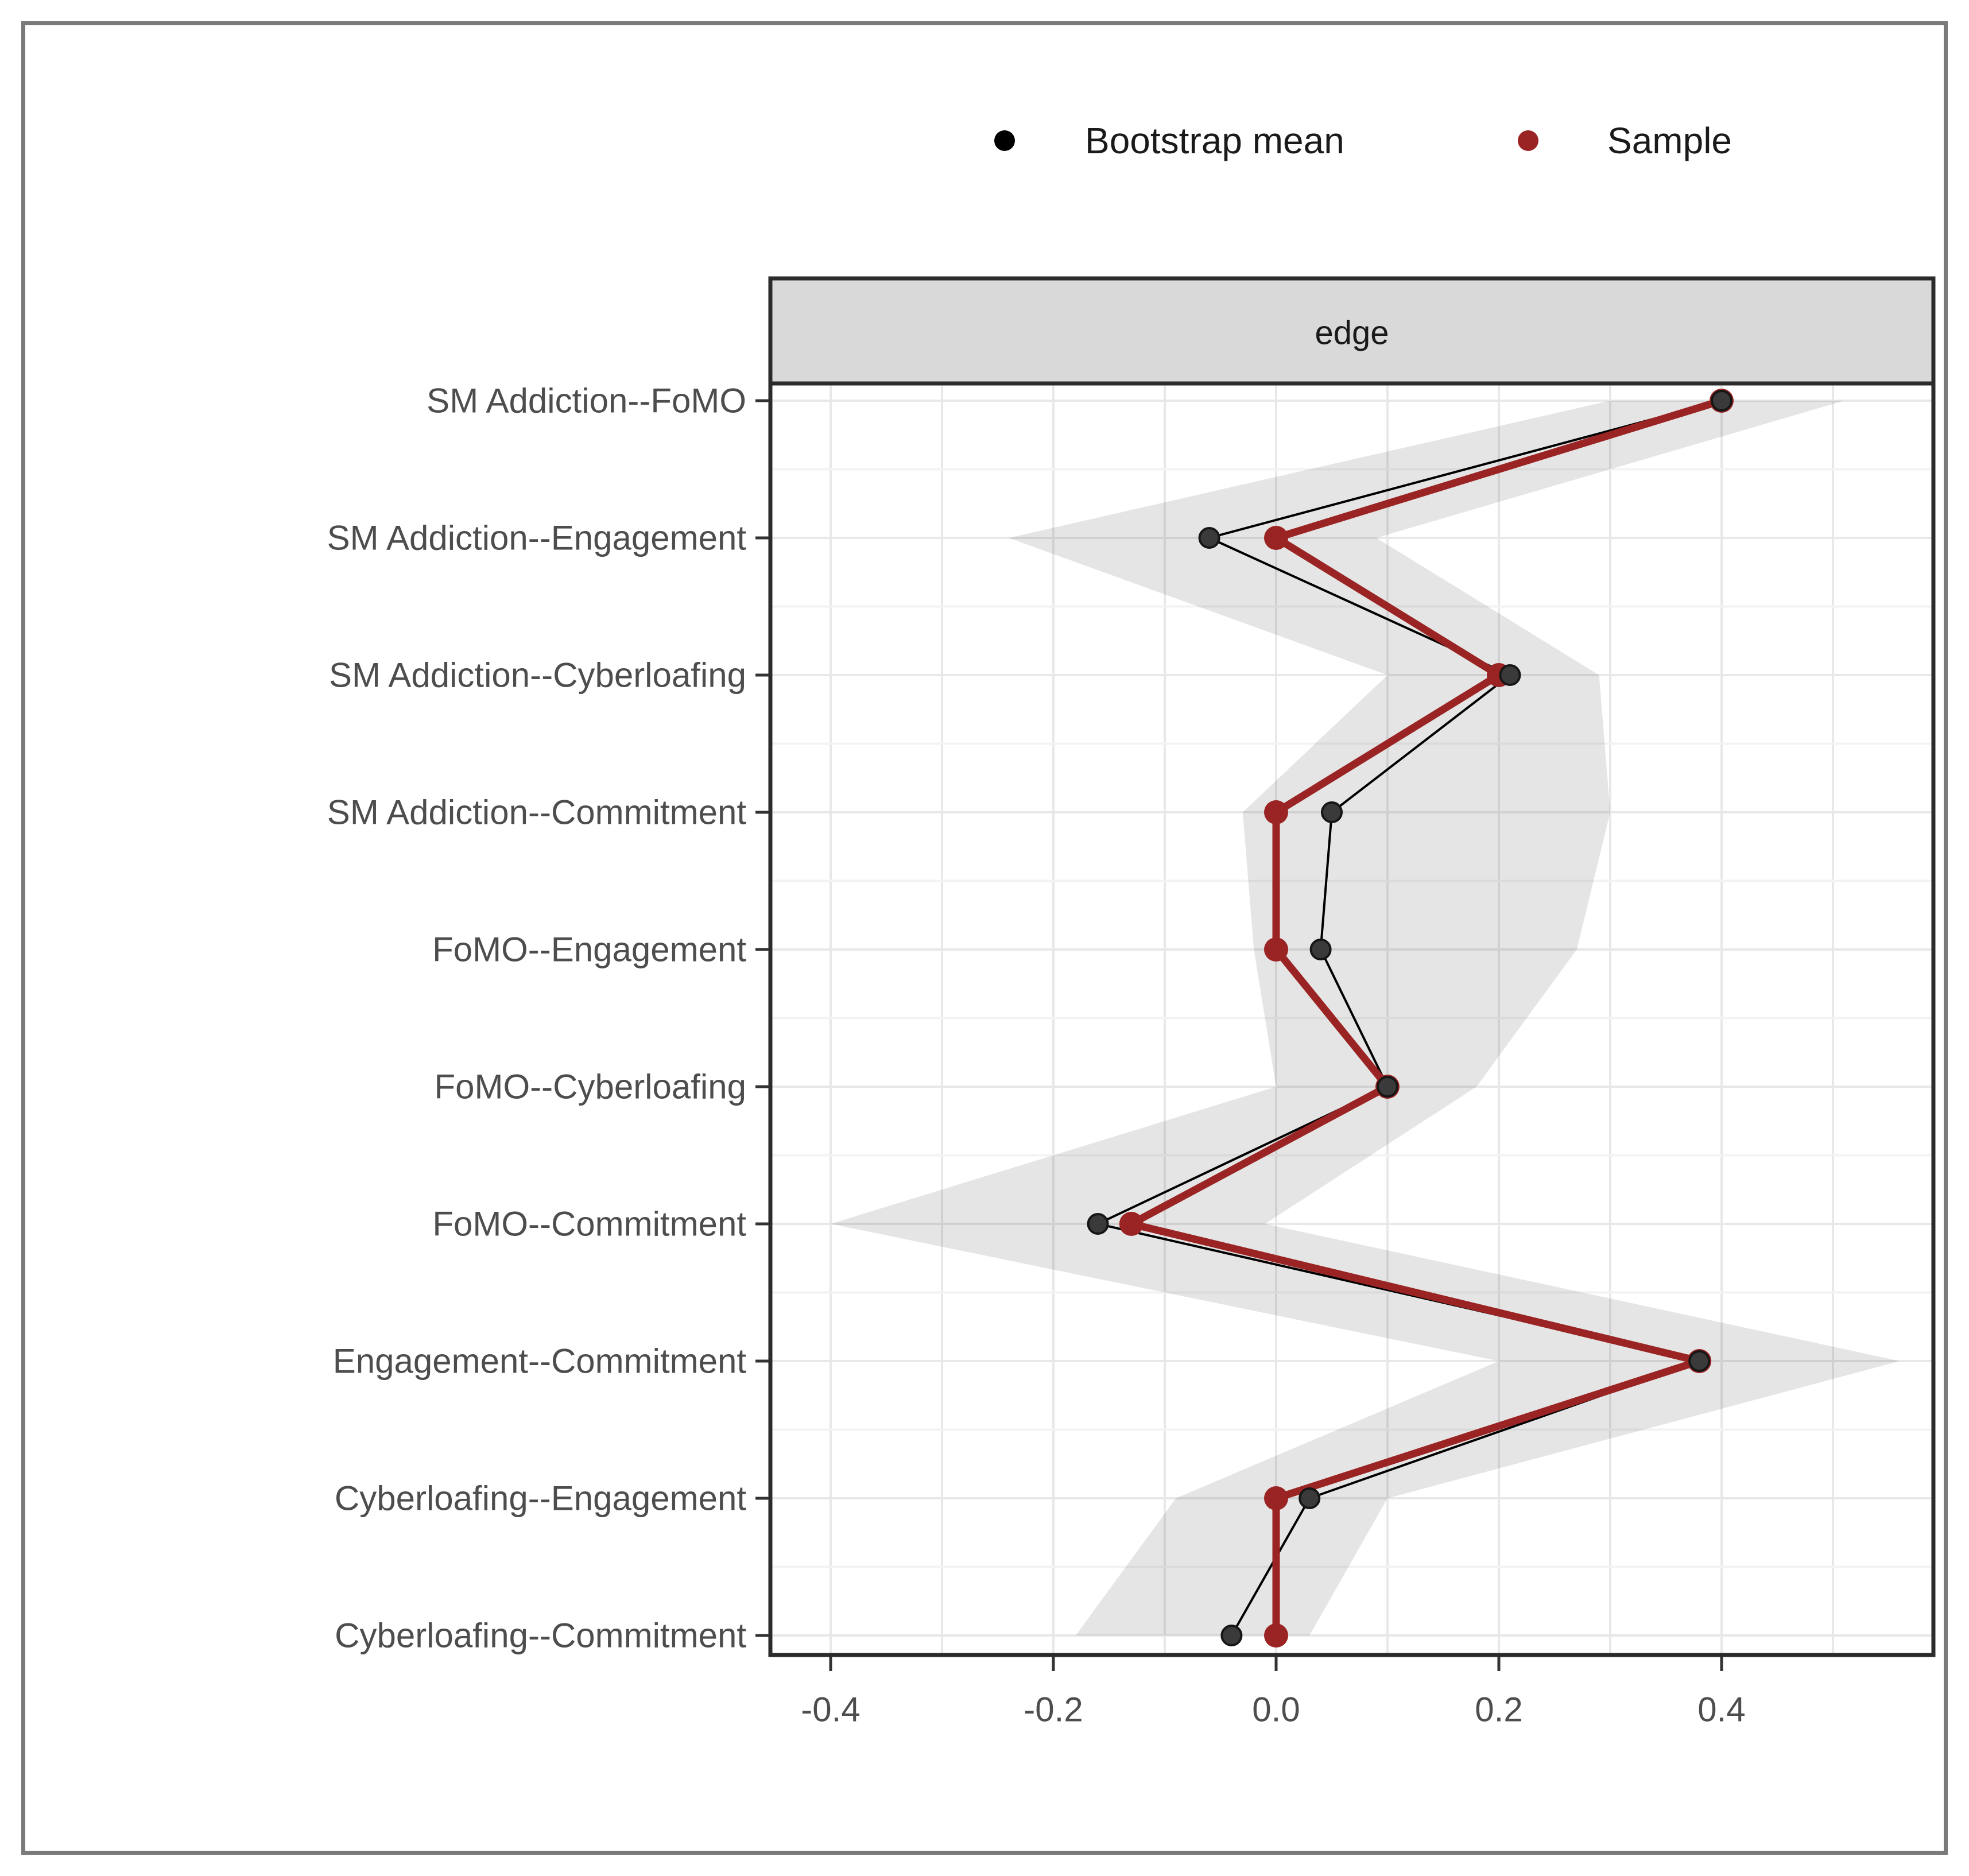 The width and height of the screenshot is (1969, 1876). What do you see at coordinates (537, 538) in the screenshot?
I see `y-axis-category-label: SM Addiction--Engagement` at bounding box center [537, 538].